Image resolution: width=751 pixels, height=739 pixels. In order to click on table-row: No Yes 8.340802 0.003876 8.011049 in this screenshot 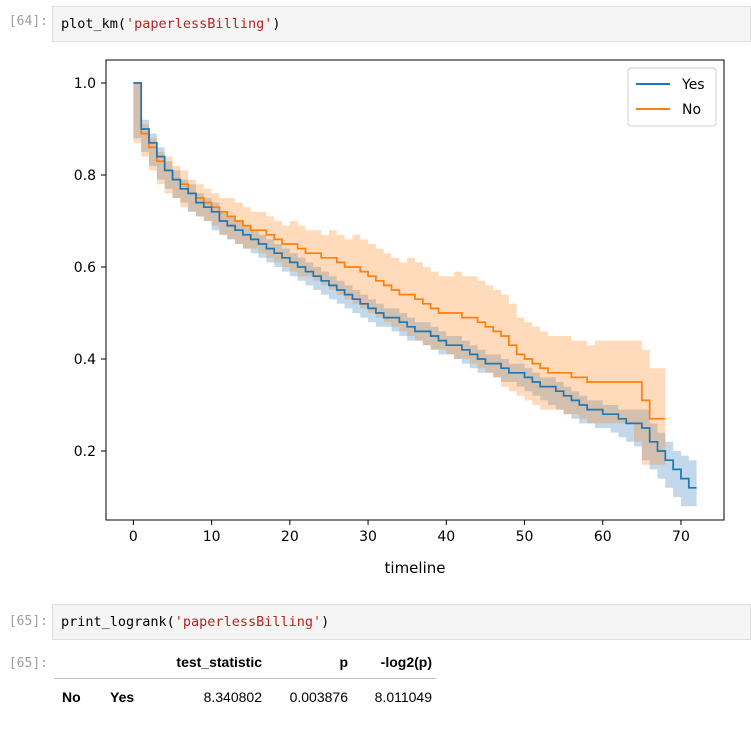, I will do `click(245, 694)`.